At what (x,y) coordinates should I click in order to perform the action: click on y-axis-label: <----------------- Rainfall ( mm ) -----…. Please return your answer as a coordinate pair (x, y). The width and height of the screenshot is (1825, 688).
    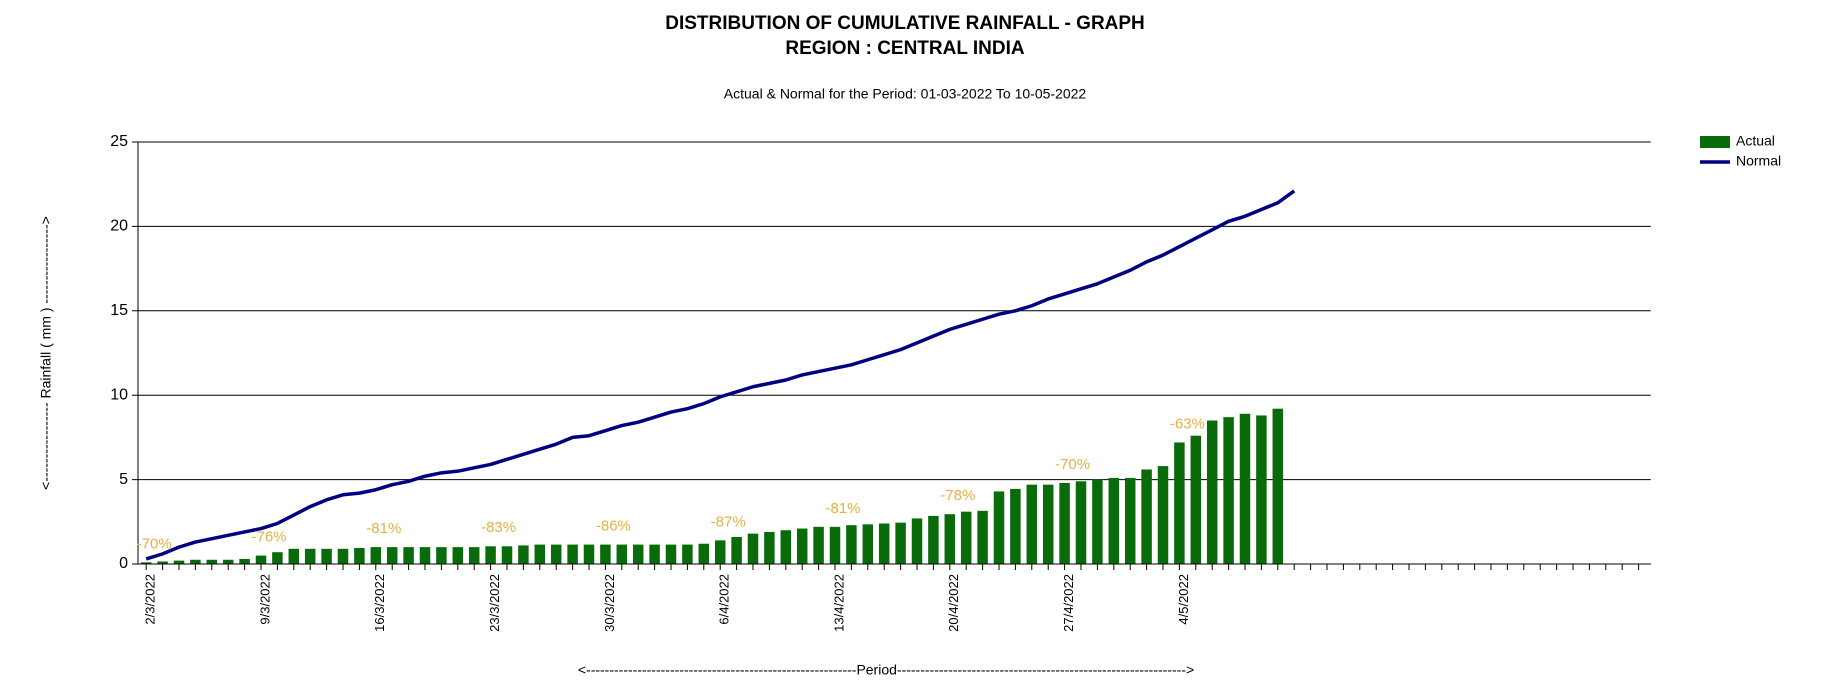
    Looking at the image, I should click on (46, 353).